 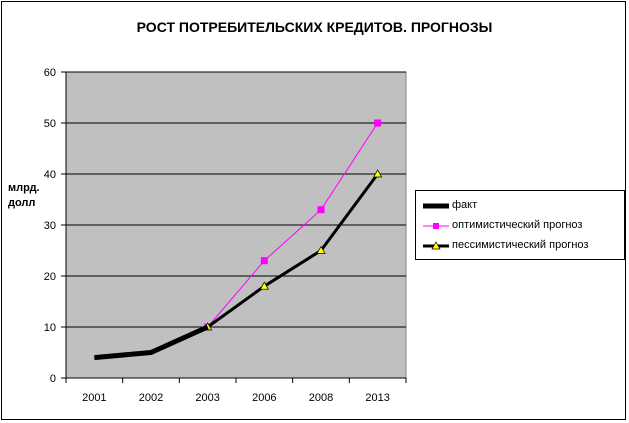 I want to click on y-tick-label: 0, so click(x=53, y=379).